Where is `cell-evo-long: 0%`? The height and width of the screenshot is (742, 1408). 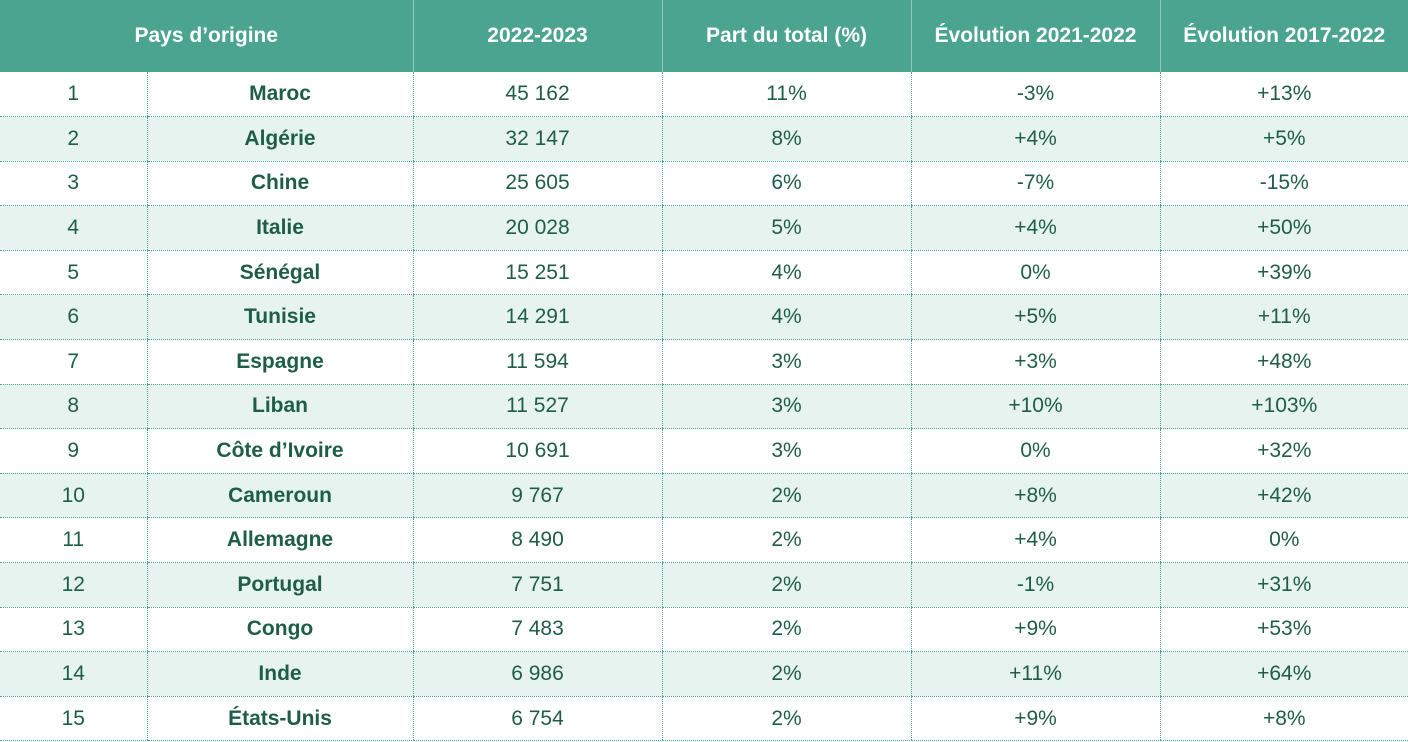
cell-evo-long: 0% is located at coordinates (1283, 540).